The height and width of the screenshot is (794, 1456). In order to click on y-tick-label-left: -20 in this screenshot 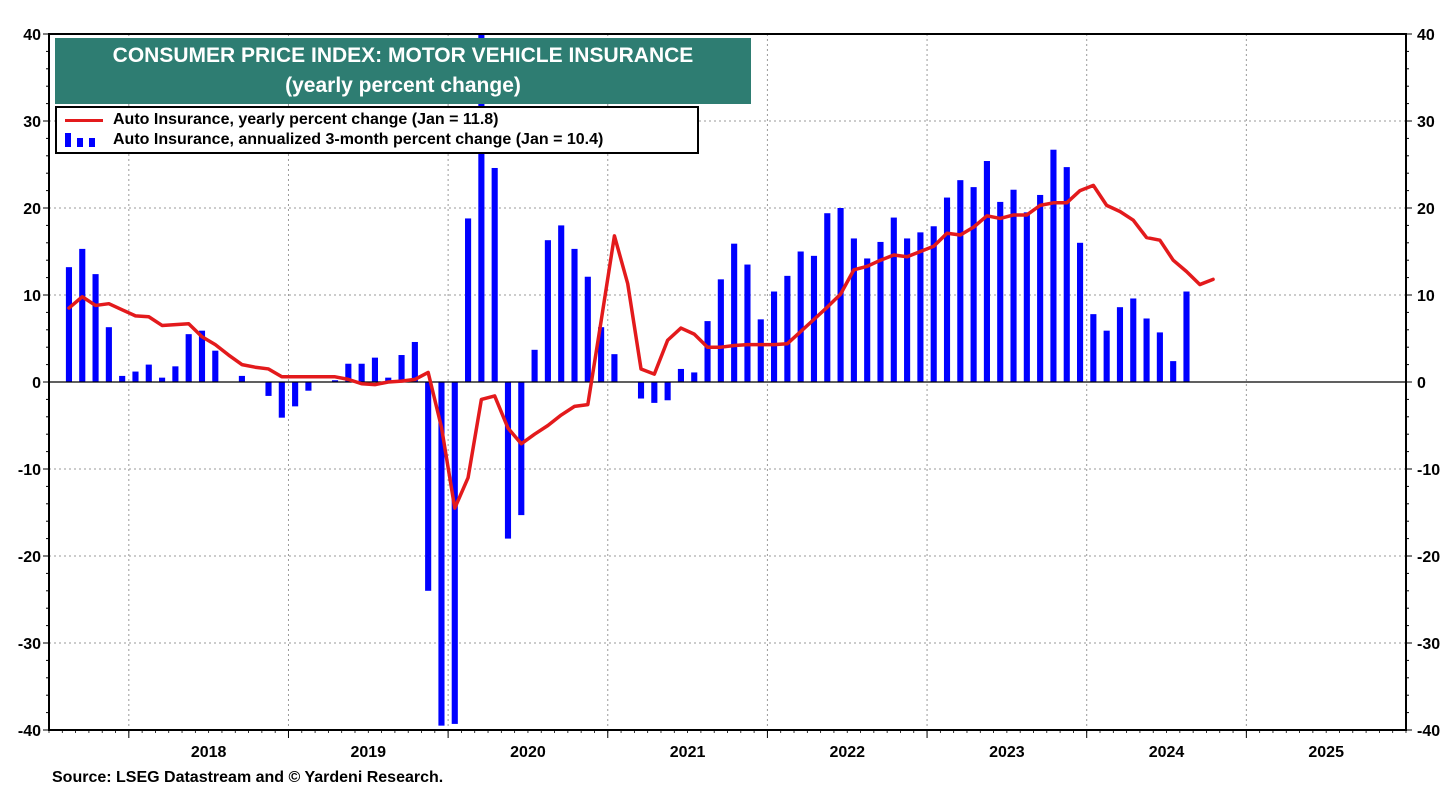, I will do `click(29, 557)`.